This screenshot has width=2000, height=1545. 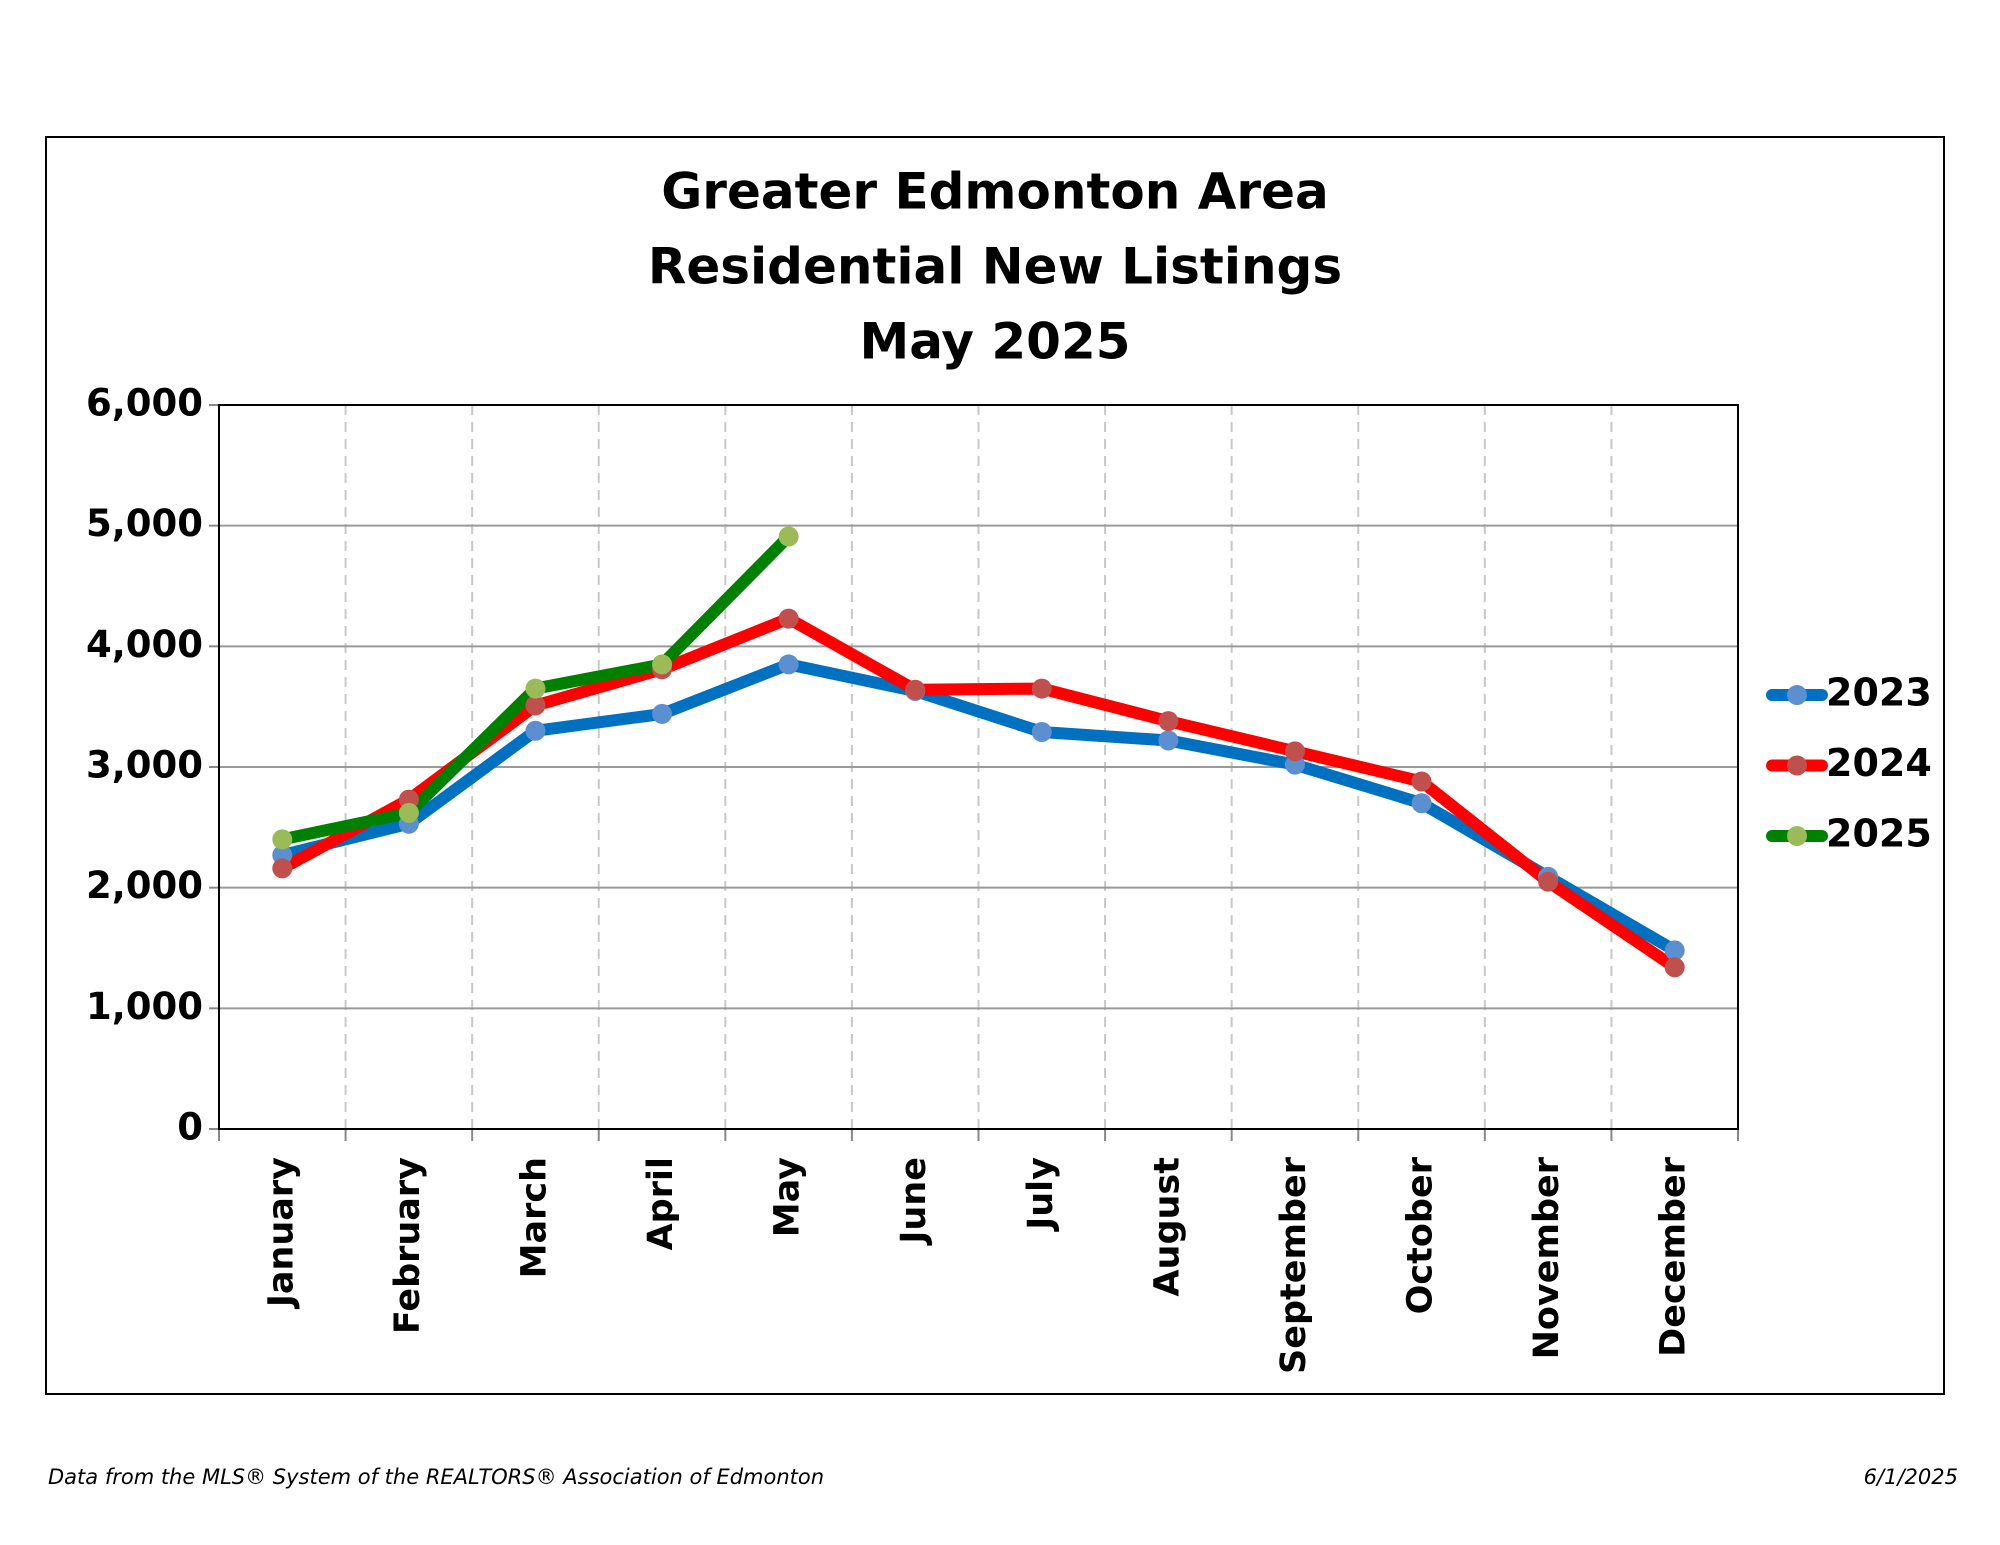 What do you see at coordinates (190, 1127) in the screenshot?
I see `y-tick-label: 0` at bounding box center [190, 1127].